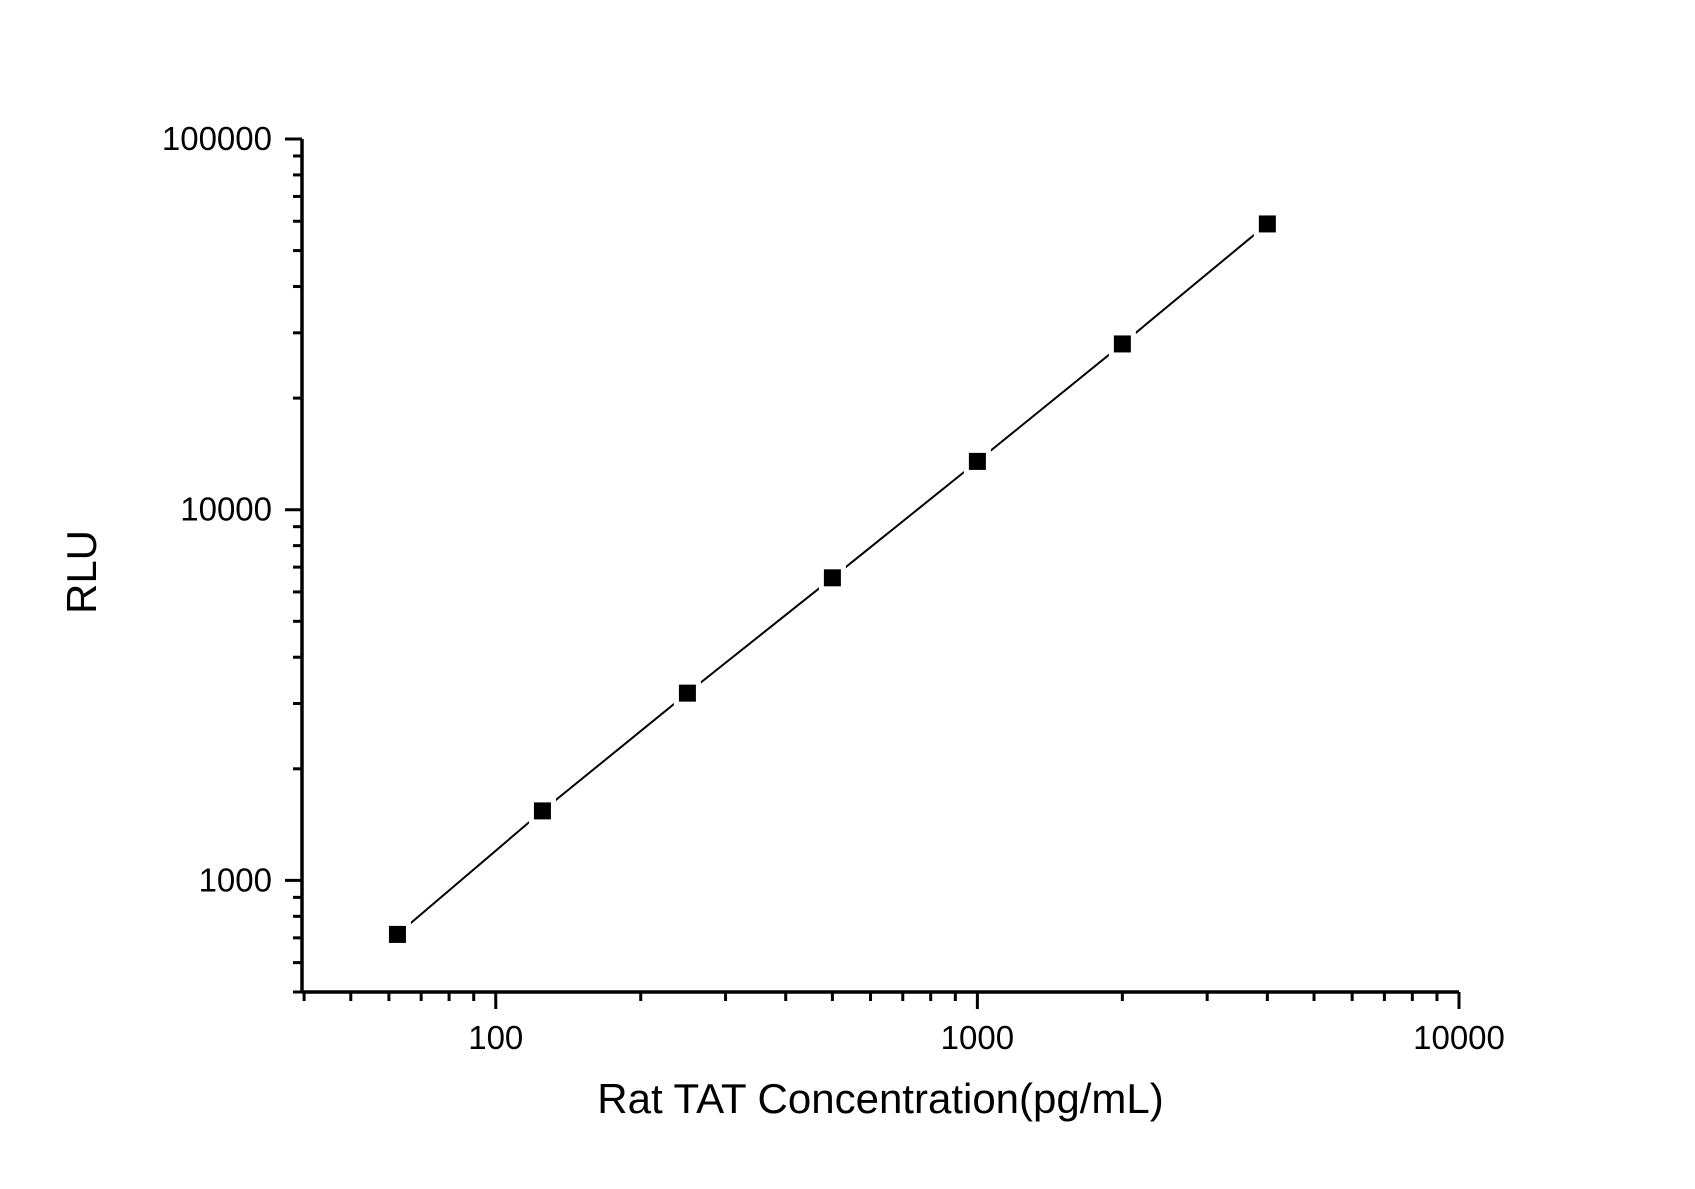 This screenshot has height=1189, width=1695. What do you see at coordinates (81, 572) in the screenshot?
I see `y-axis-title: RLU` at bounding box center [81, 572].